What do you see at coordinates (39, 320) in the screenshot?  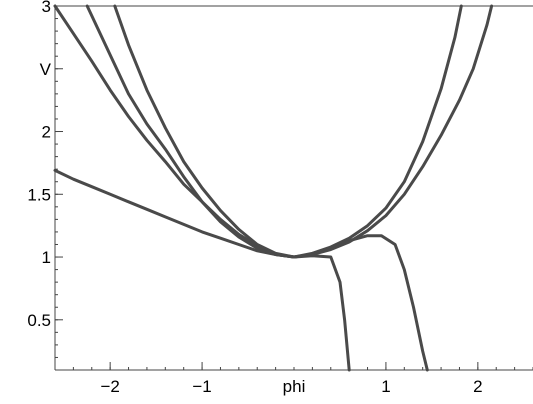 I see `y-tick-label: 0.5` at bounding box center [39, 320].